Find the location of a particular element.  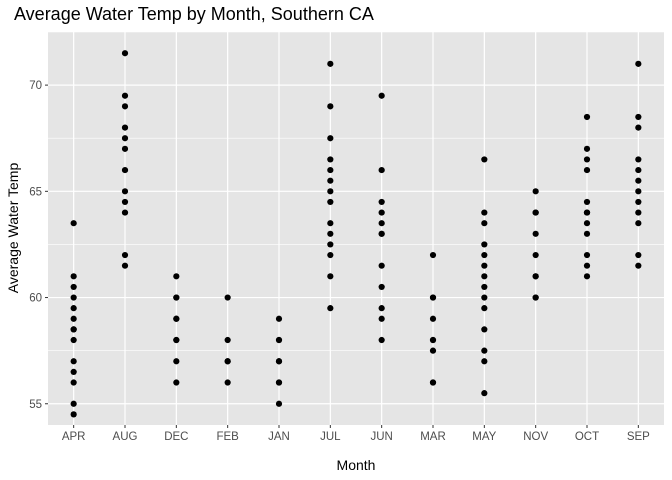

x-axis: APR AUG DEC FEB JAN JUL JUN MAR MAY NOV OCT SEP is located at coordinates (356, 434).